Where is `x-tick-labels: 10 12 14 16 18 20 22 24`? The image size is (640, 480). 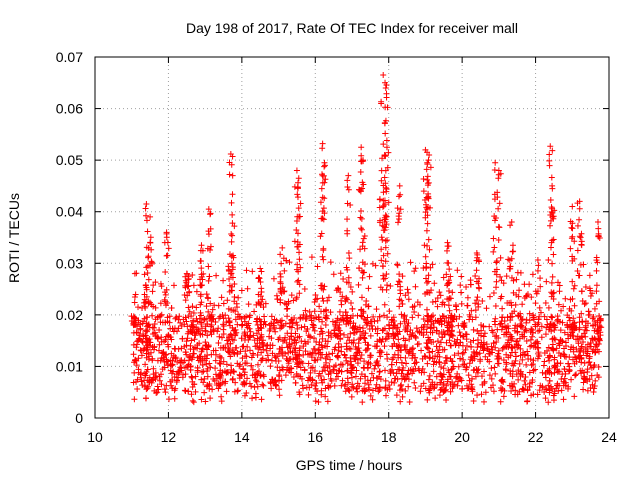 x-tick-labels: 10 12 14 16 18 20 22 24 is located at coordinates (352, 437).